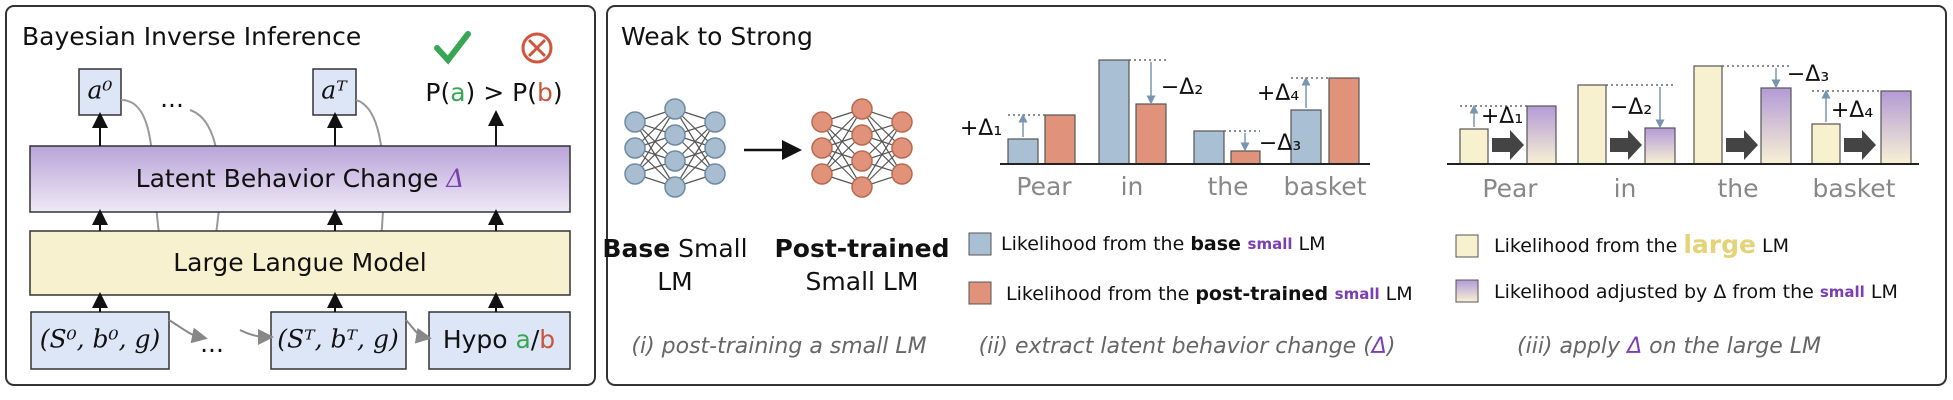 This screenshot has height=400, width=1953. I want to click on latent-label: Latent Behavior Change Δ, so click(300, 179).